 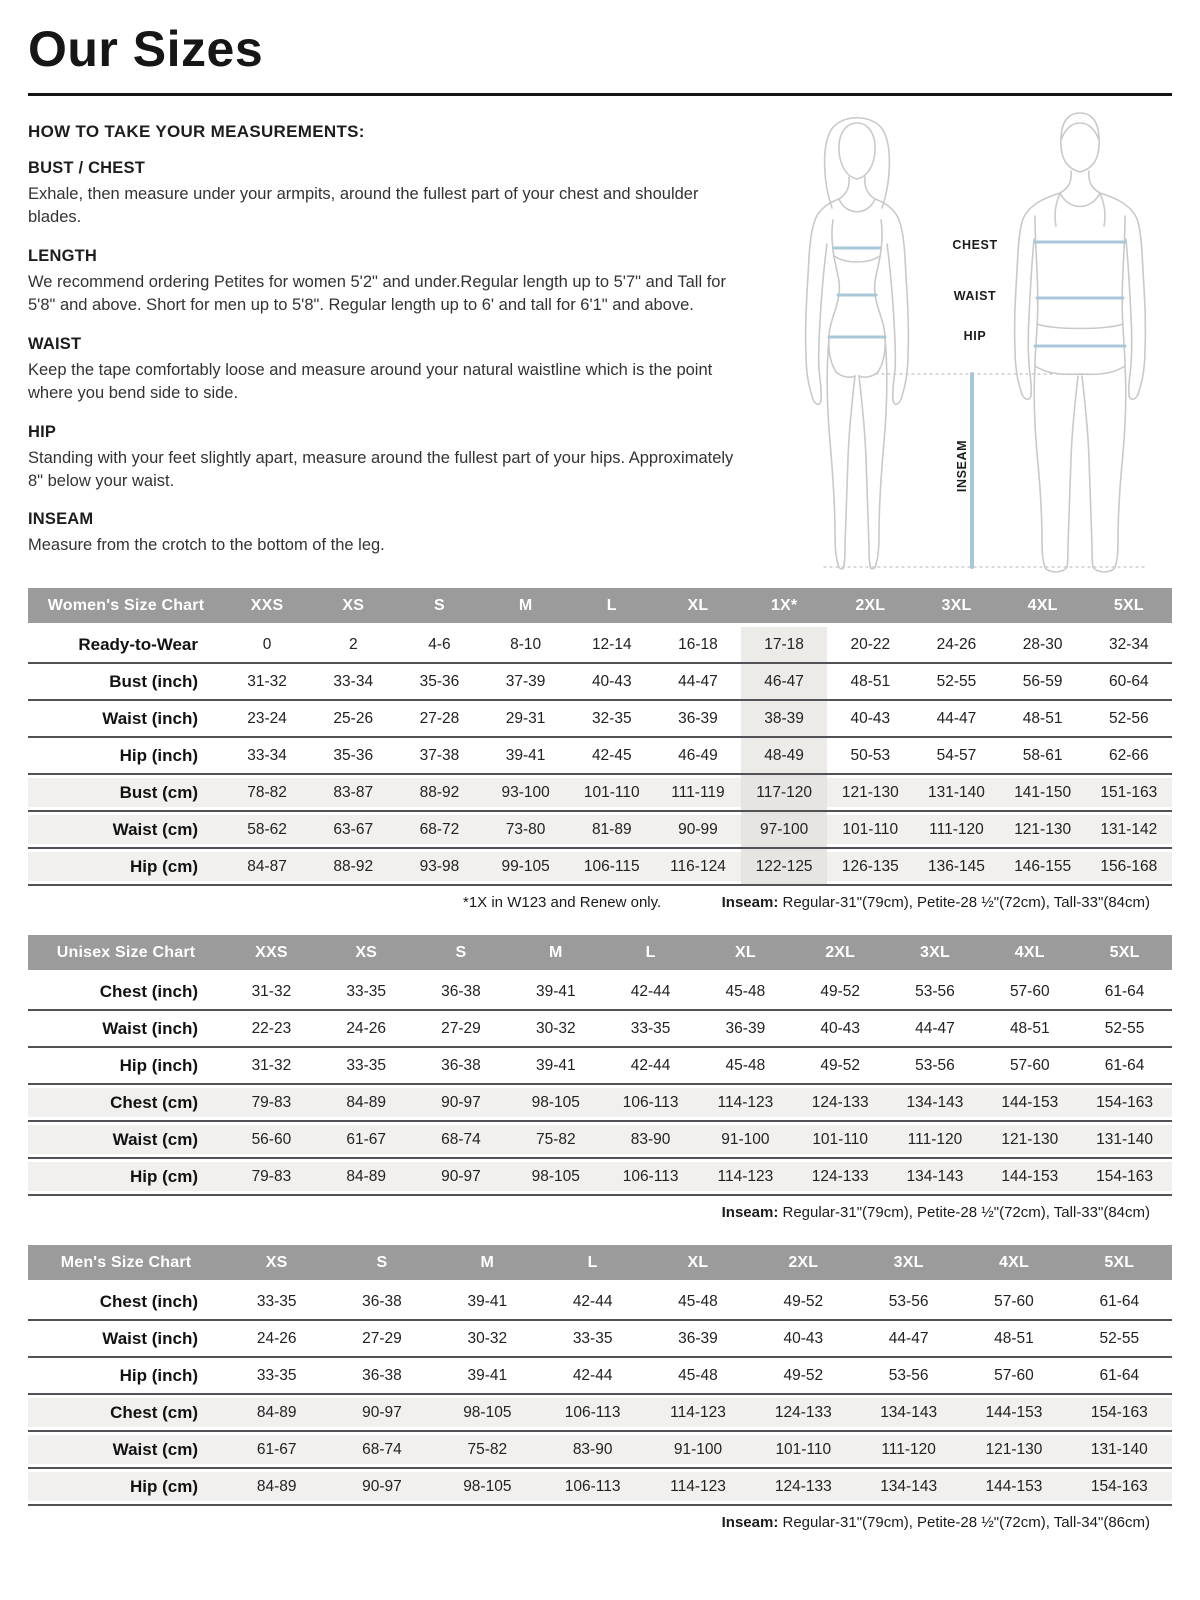 What do you see at coordinates (439, 644) in the screenshot?
I see `size-cell: 4-6` at bounding box center [439, 644].